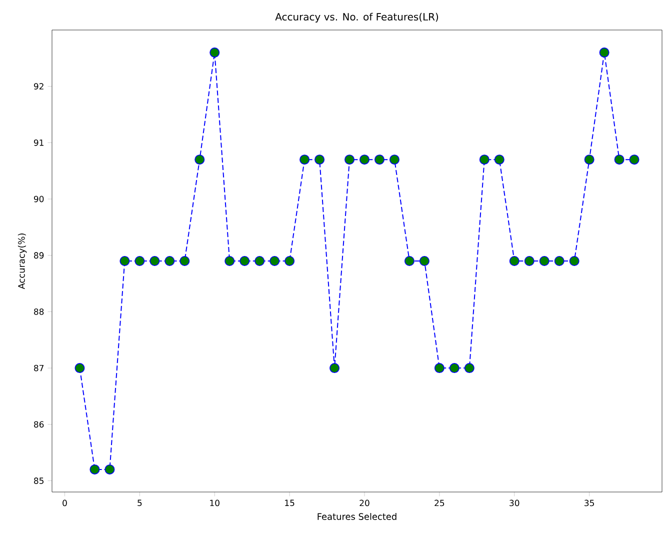  Describe the element at coordinates (357, 516) in the screenshot. I see `x-axis-title: Features Selected` at that location.